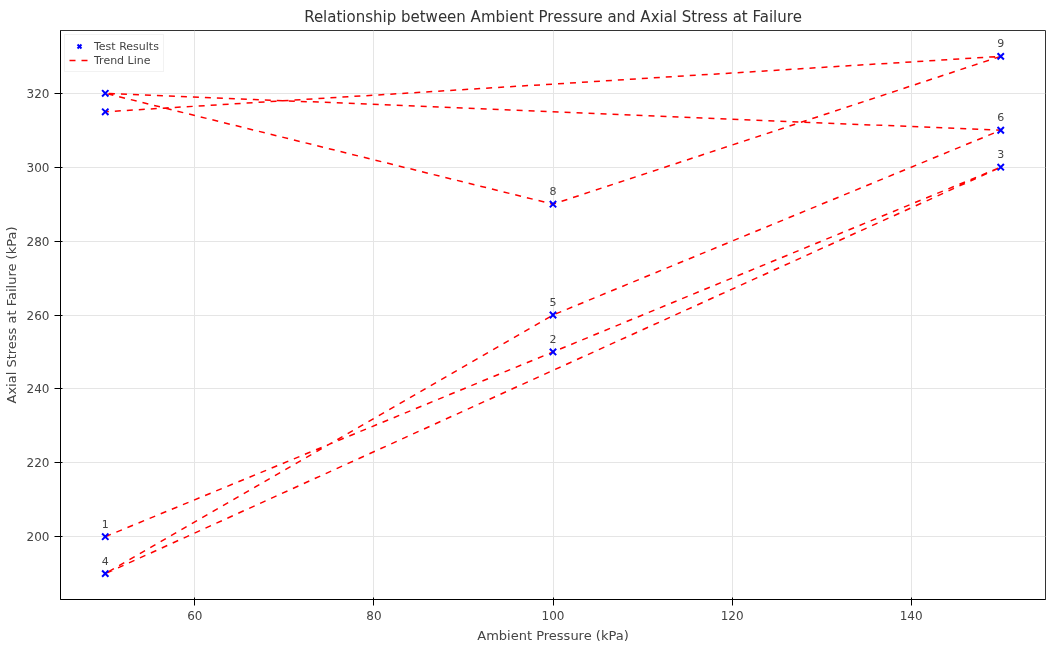 This screenshot has width=1056, height=652. What do you see at coordinates (38, 167) in the screenshot?
I see `y-tick-label: 300` at bounding box center [38, 167].